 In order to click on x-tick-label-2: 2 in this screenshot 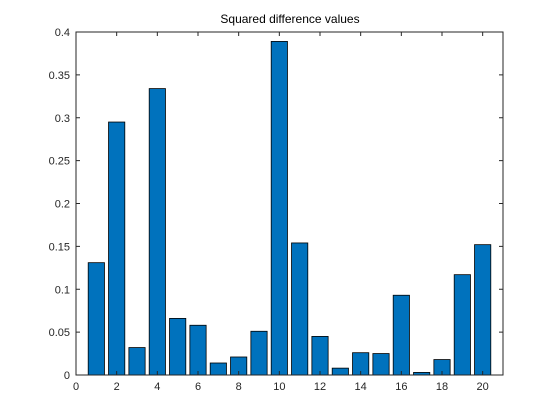, I will do `click(117, 387)`.